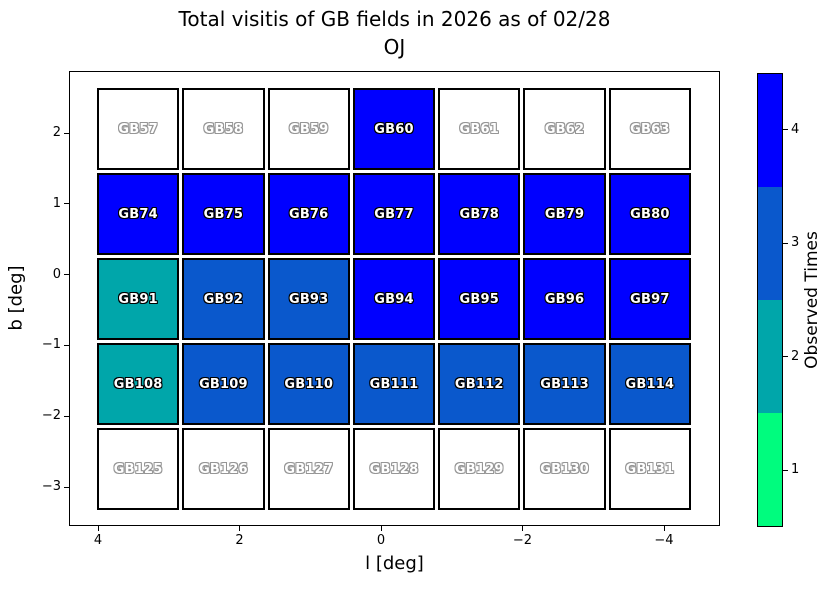  I want to click on colorbar-tick-label: 1, so click(795, 470).